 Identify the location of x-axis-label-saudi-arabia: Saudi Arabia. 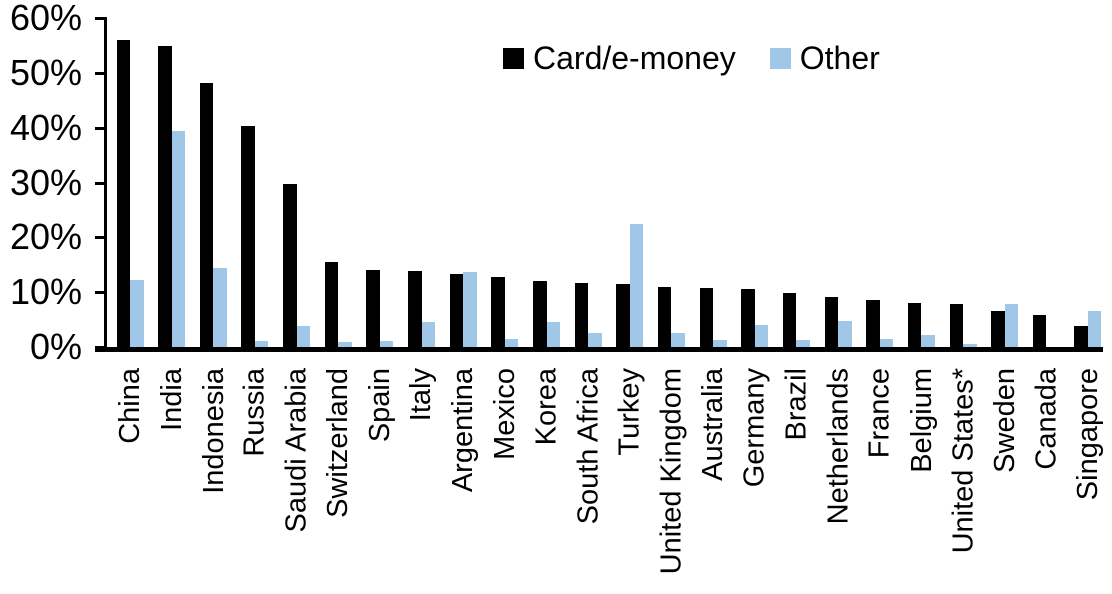
(296, 450).